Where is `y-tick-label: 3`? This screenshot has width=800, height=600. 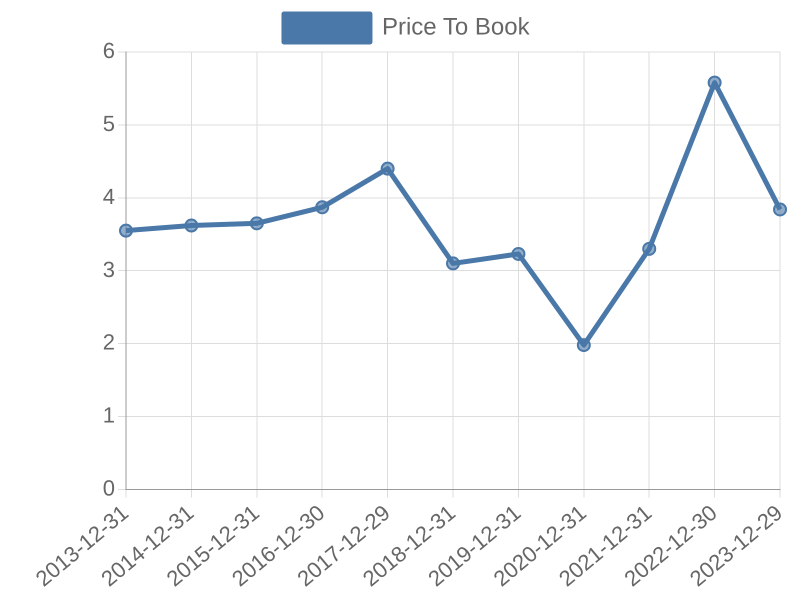 y-tick-label: 3 is located at coordinates (108, 269).